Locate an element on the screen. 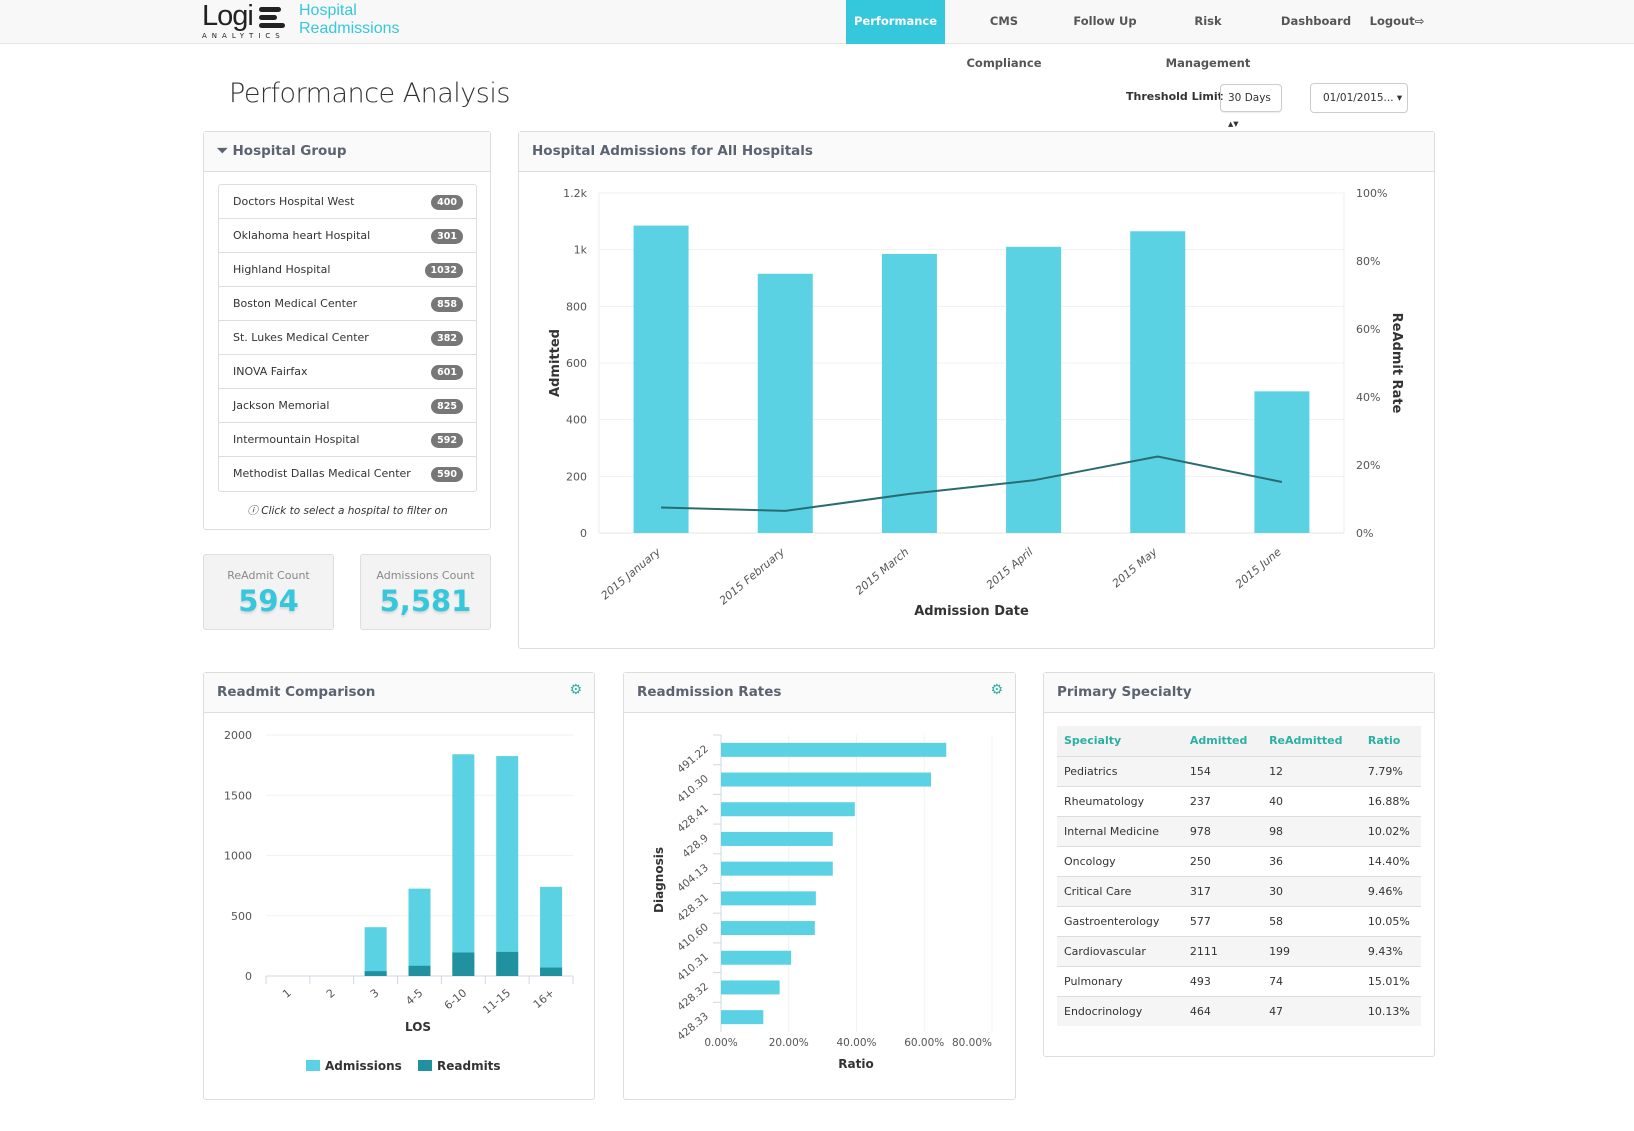 The height and width of the screenshot is (1131, 1634). table-row: Pediatrics 154 12 7.79% is located at coordinates (1239, 771).